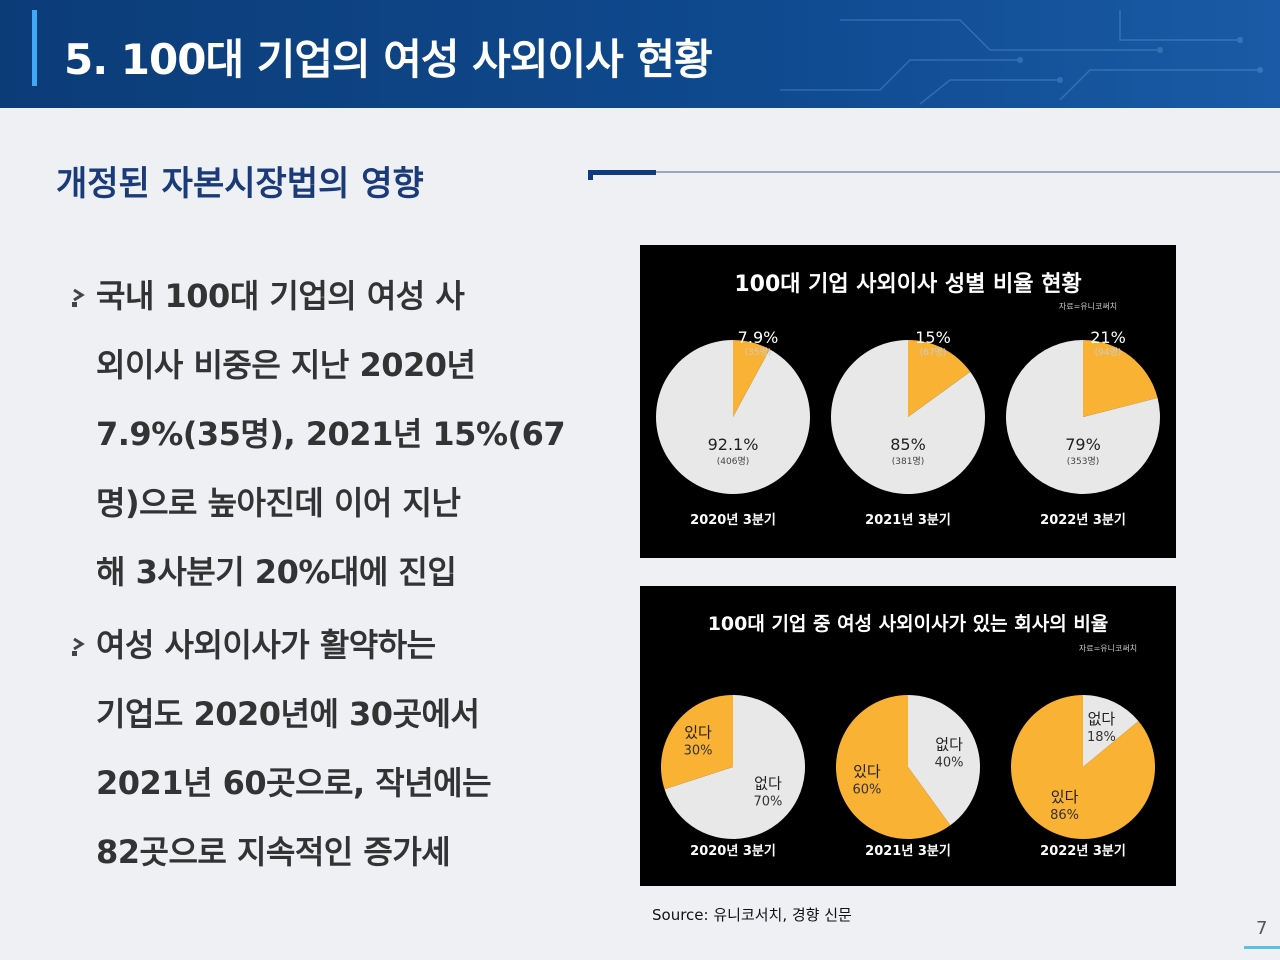 This screenshot has width=1280, height=960. Describe the element at coordinates (934, 175) in the screenshot. I see `subtitle-decoration-line` at that location.